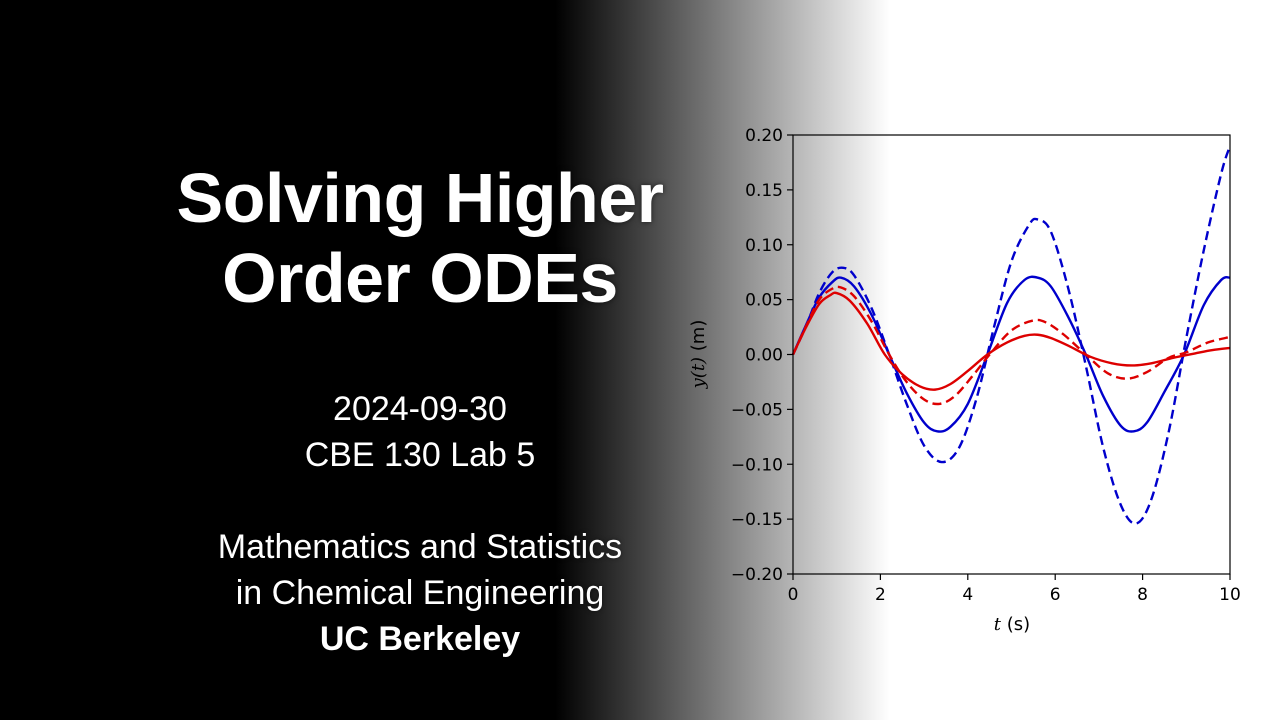 The width and height of the screenshot is (1280, 720). Describe the element at coordinates (998, 624) in the screenshot. I see `x-axis-var: t` at that location.